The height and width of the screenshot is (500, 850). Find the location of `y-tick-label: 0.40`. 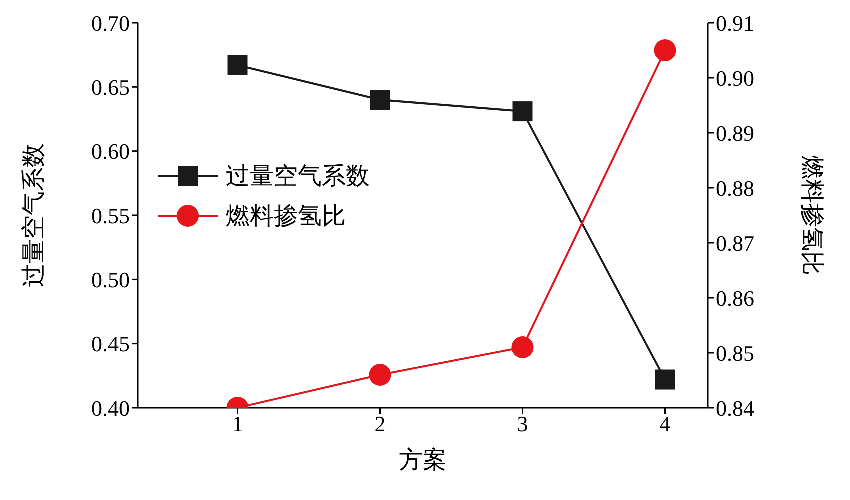

y-tick-label: 0.40 is located at coordinates (111, 408).